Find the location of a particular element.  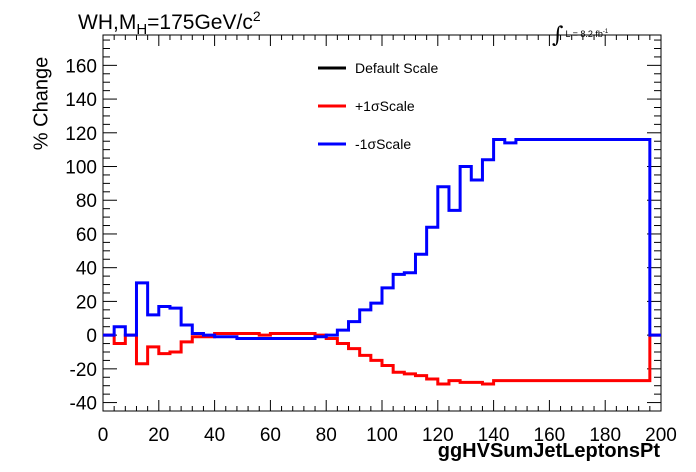

legend-label: +1σScale is located at coordinates (385, 106).